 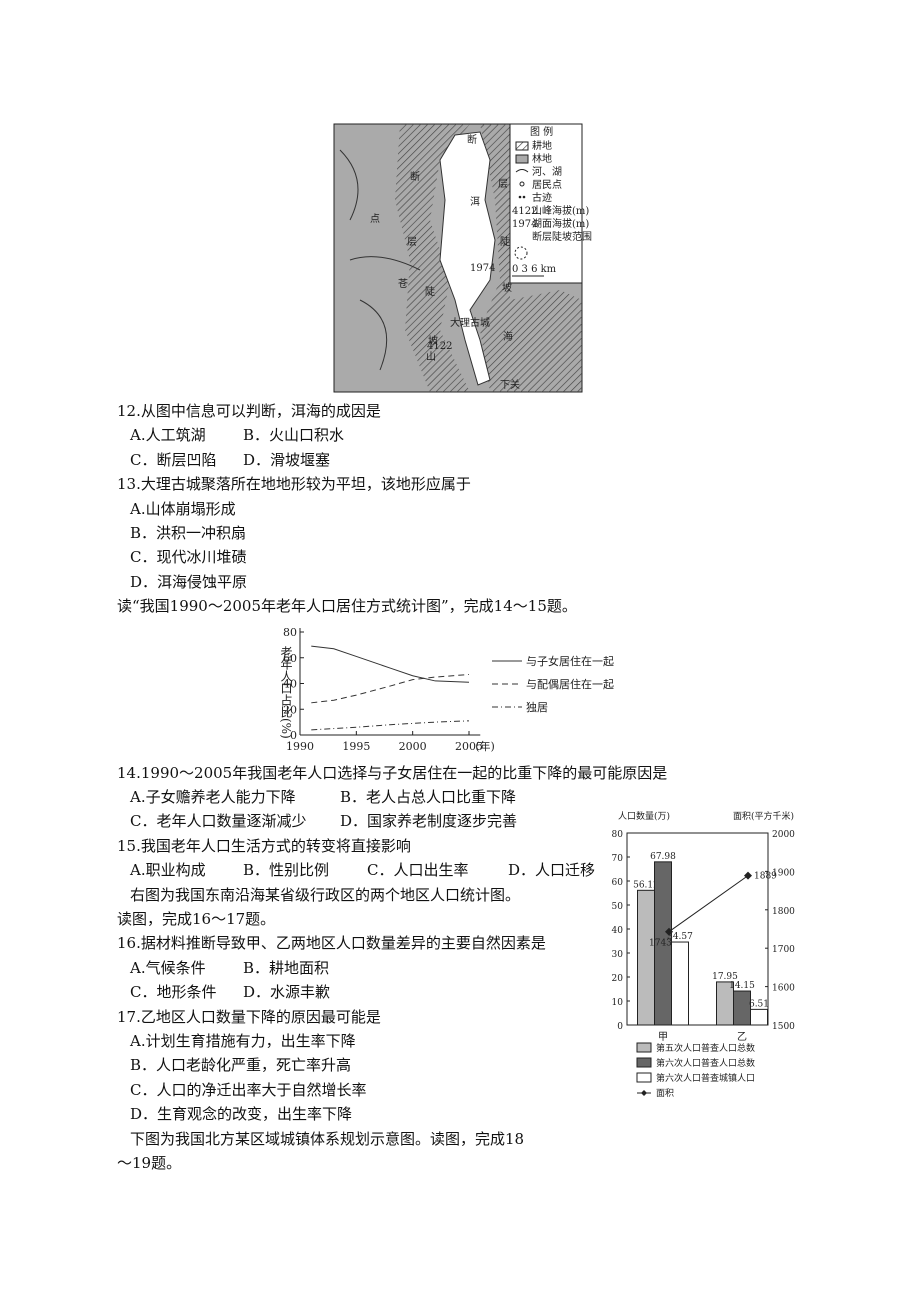 What do you see at coordinates (537, 707) in the screenshot?
I see `legend-label: 独居` at bounding box center [537, 707].